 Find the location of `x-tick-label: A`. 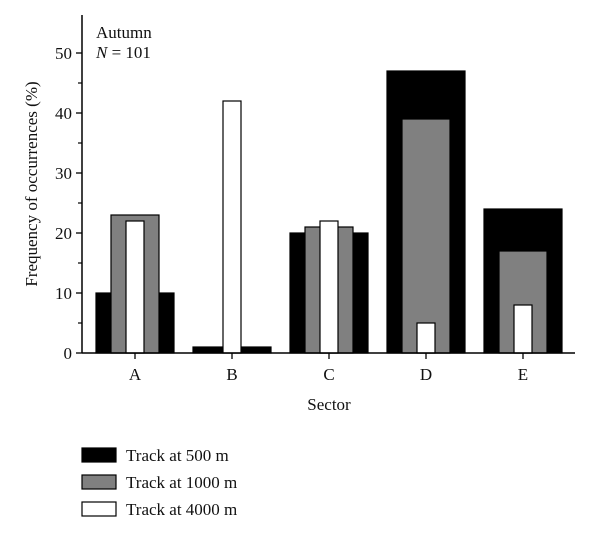

x-tick-label: A is located at coordinates (135, 374).